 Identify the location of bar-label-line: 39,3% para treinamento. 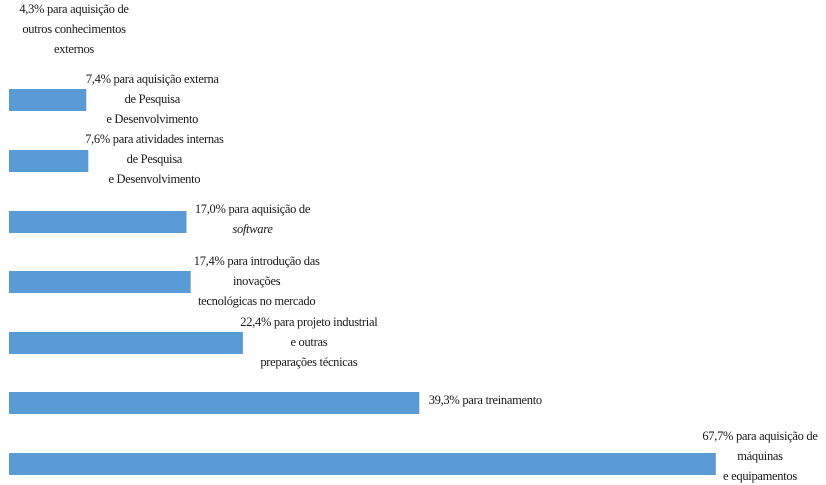
(485, 400).